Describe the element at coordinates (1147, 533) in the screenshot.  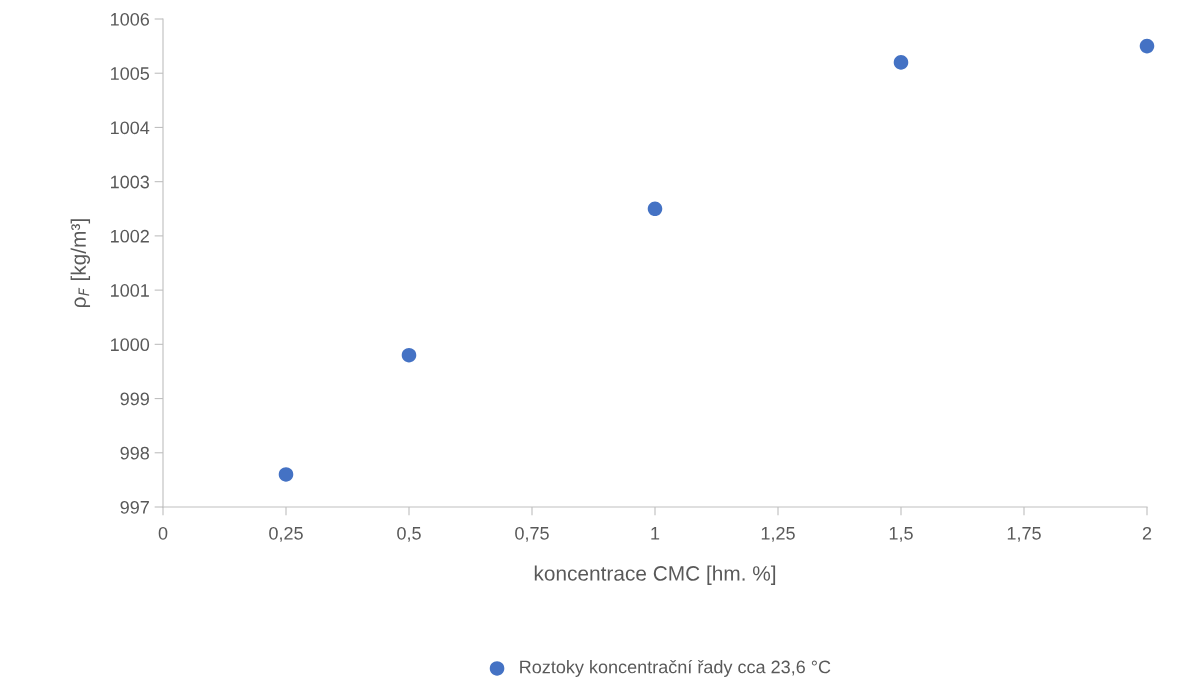
I see `x-tick-label: 2` at that location.